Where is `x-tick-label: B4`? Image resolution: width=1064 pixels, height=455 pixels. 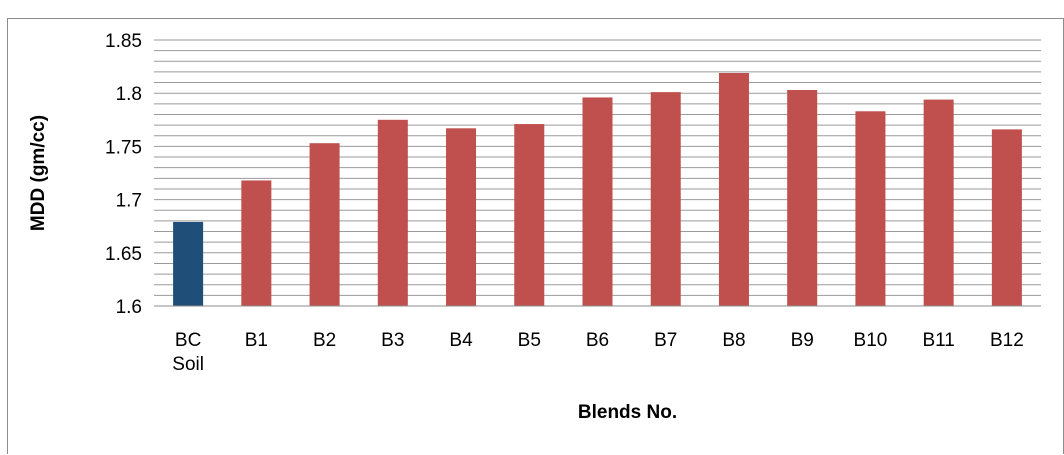
x-tick-label: B4 is located at coordinates (461, 340).